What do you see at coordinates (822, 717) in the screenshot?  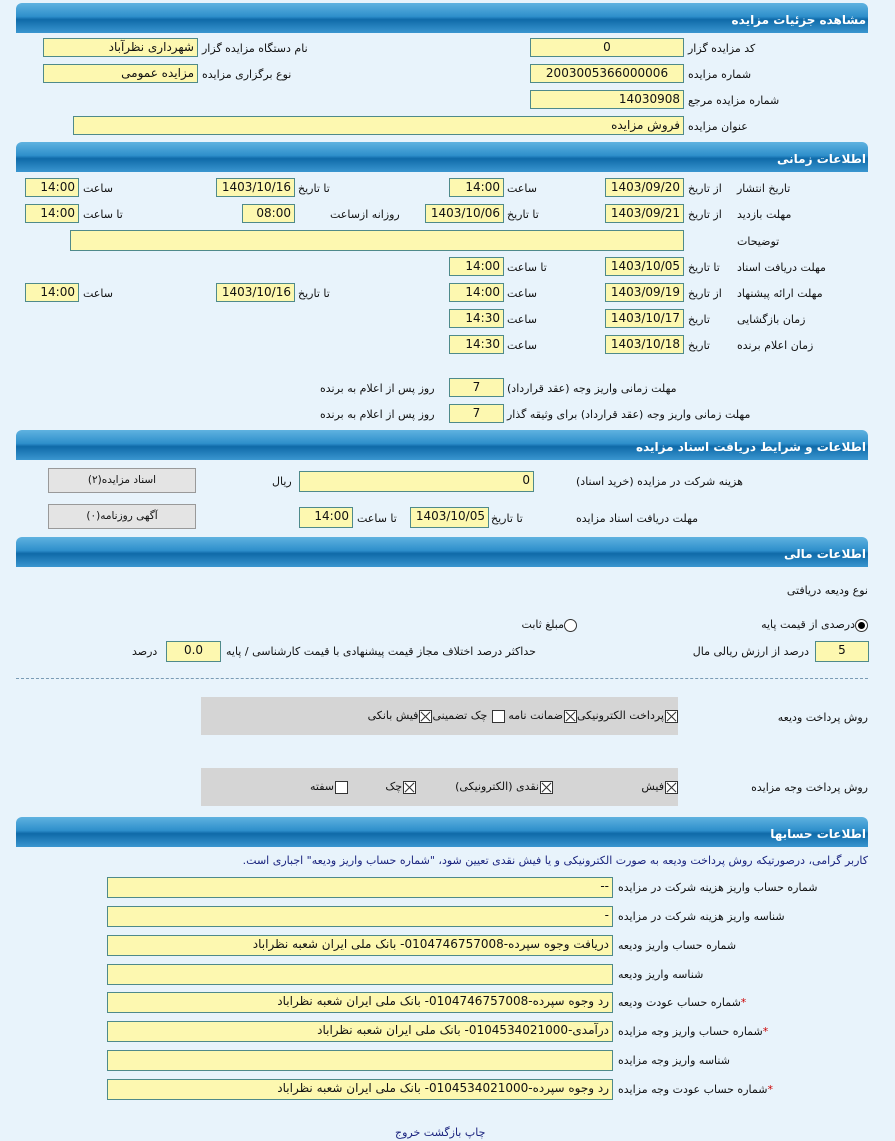 I see `label-deposit-method: روش پرداخت ودیعه` at bounding box center [822, 717].